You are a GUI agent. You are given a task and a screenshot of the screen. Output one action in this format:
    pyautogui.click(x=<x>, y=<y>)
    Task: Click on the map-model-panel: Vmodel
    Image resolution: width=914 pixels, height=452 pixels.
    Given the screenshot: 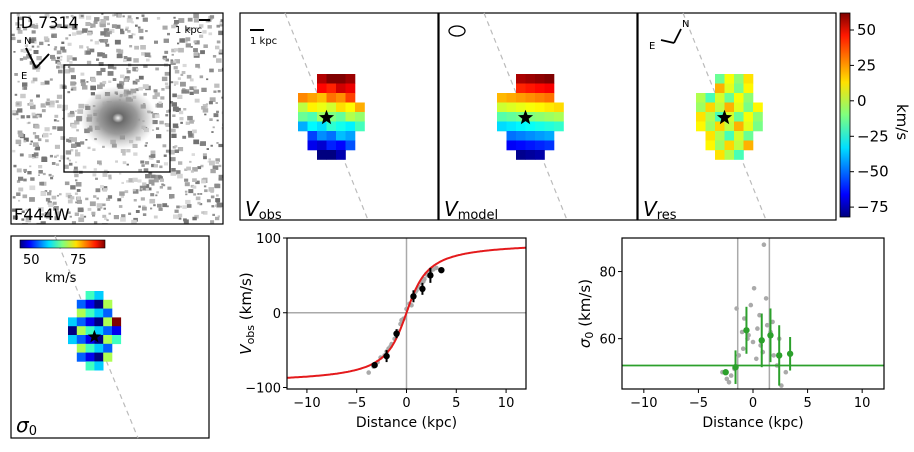 What is the action you would take?
    pyautogui.click(x=538, y=117)
    